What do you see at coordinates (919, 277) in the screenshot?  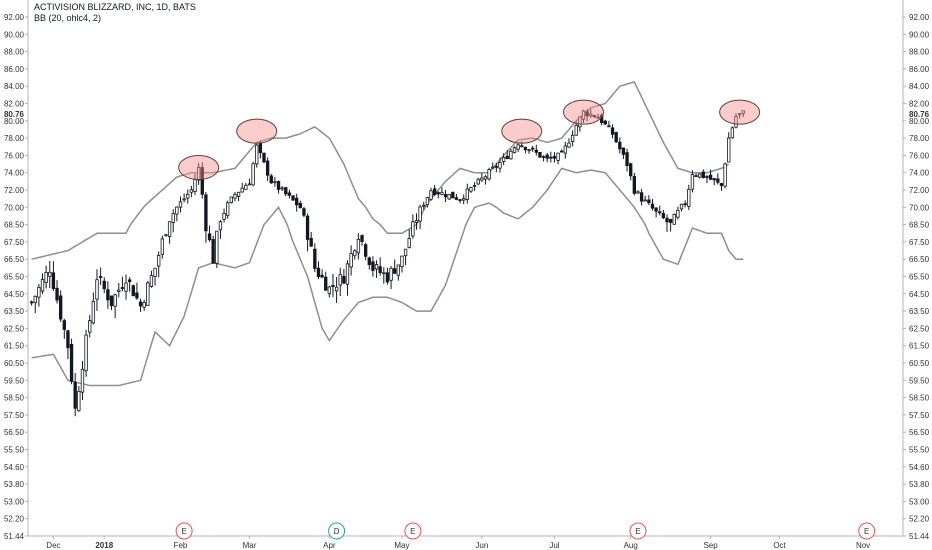 I see `y-tick-label-right: 65.50` at bounding box center [919, 277].